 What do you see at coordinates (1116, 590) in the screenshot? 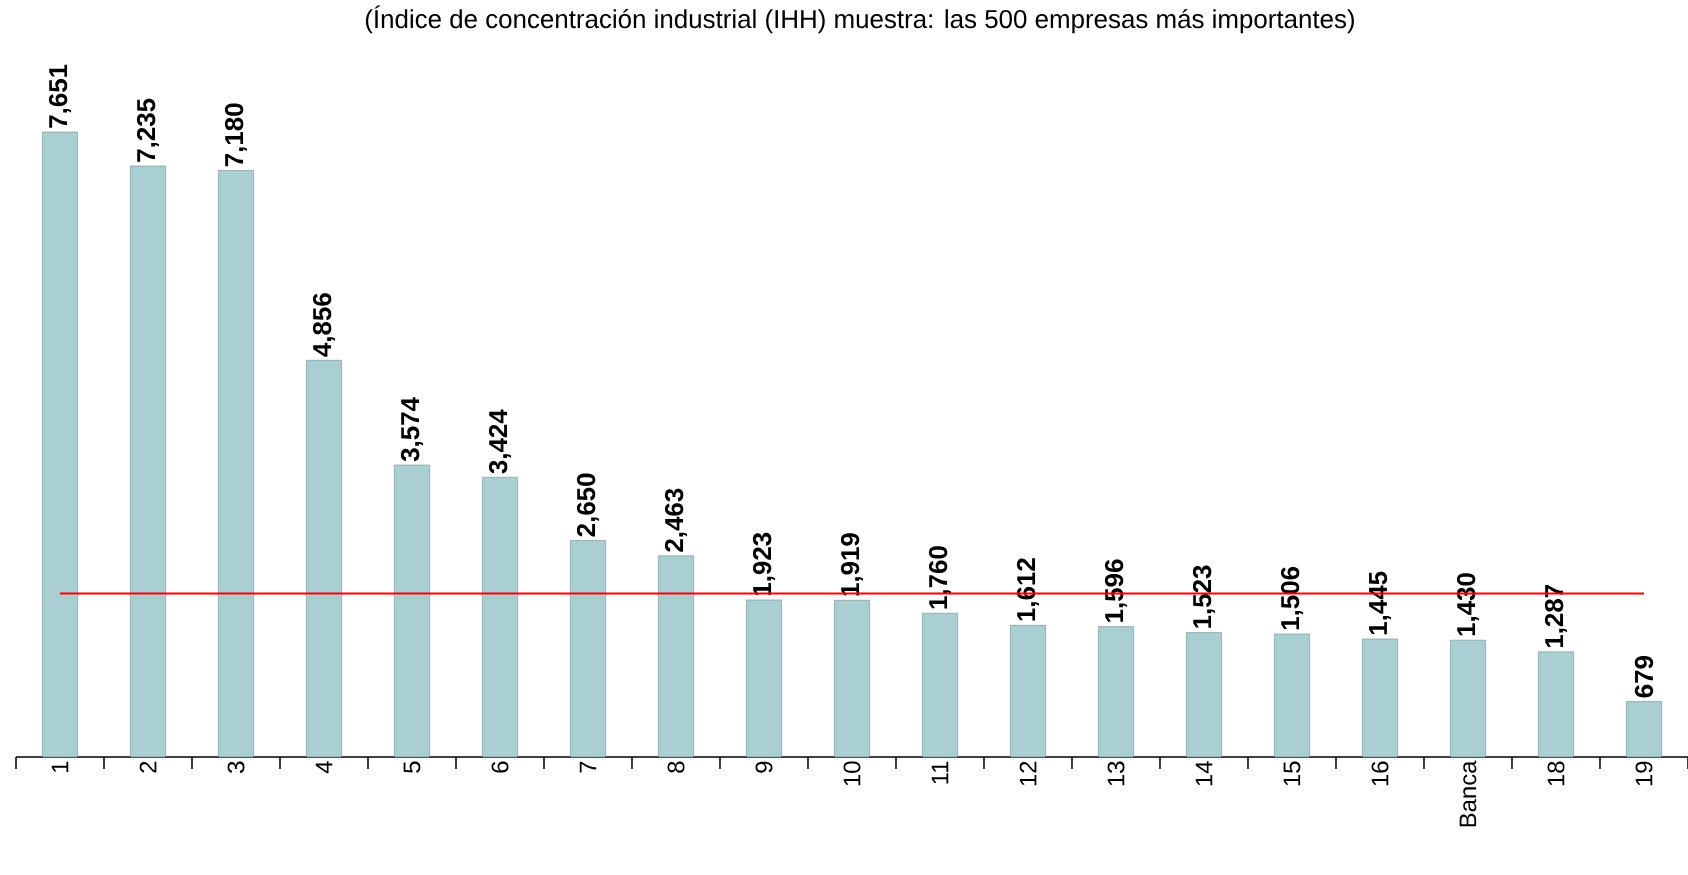
I see `data-label: 1,596` at bounding box center [1116, 590].